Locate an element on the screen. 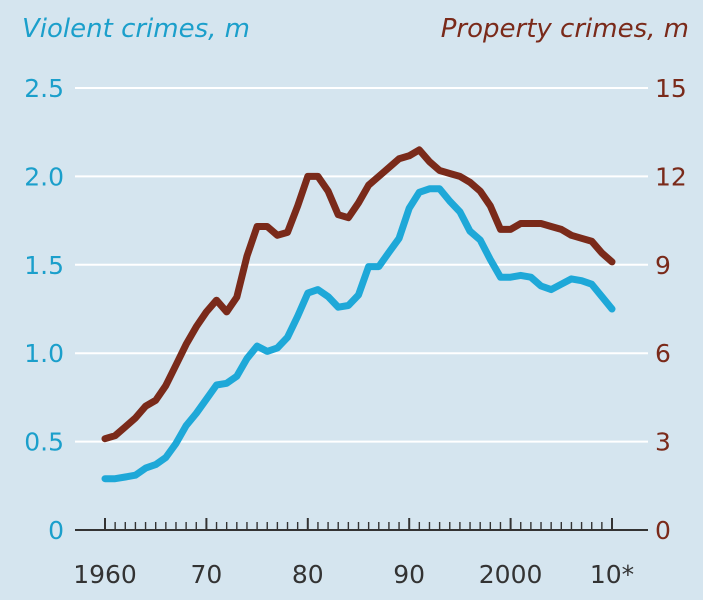 Image resolution: width=703 pixels, height=600 pixels. x-tick-label: 2000 is located at coordinates (511, 574).